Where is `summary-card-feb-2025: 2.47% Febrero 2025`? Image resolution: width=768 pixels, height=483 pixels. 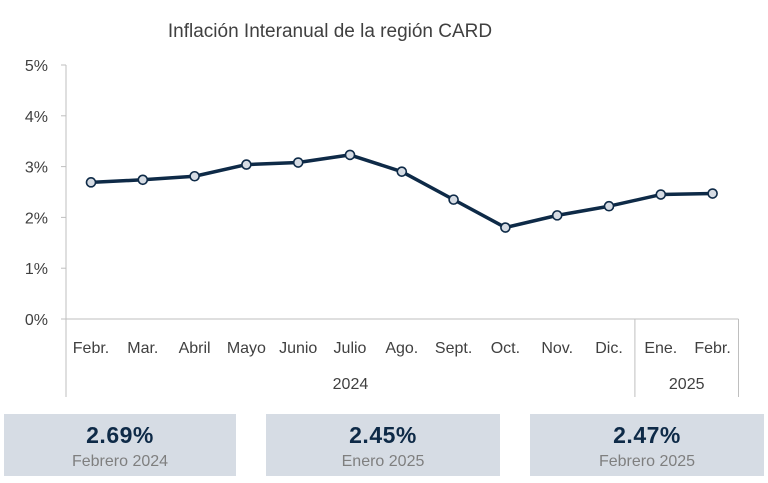 summary-card-feb-2025: 2.47% Febrero 2025 is located at coordinates (647, 445).